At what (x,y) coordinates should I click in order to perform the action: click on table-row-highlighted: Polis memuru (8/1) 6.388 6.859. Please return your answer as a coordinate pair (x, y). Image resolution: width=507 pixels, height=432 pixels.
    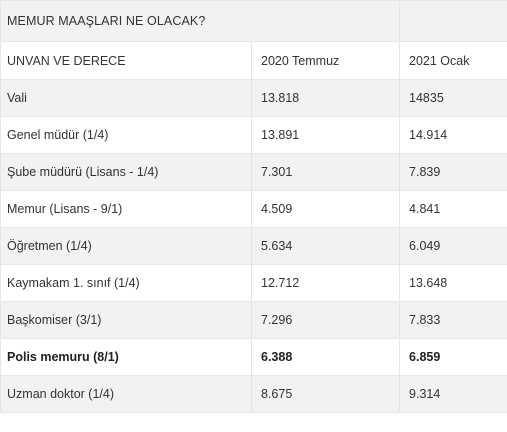
    Looking at the image, I should click on (253, 357).